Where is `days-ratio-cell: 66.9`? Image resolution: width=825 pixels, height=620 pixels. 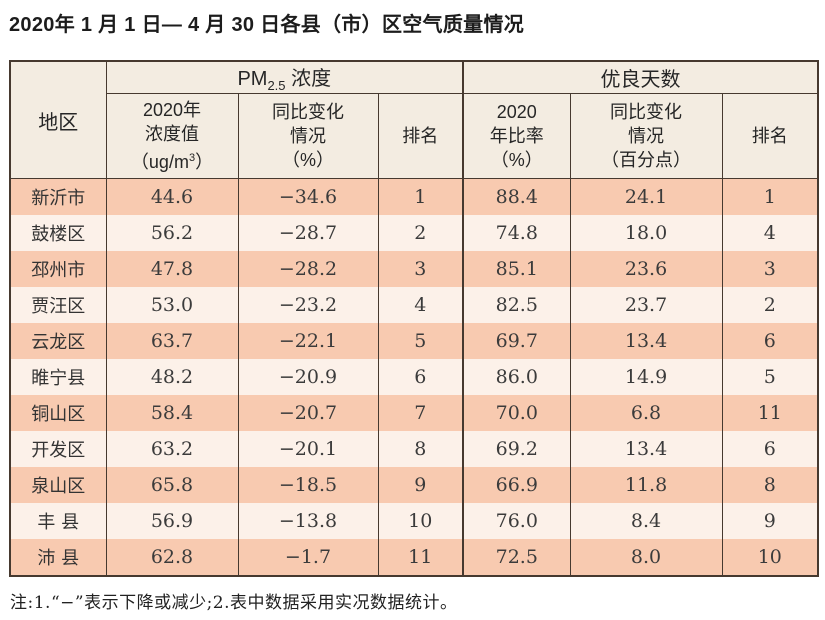
days-ratio-cell: 66.9 is located at coordinates (516, 485).